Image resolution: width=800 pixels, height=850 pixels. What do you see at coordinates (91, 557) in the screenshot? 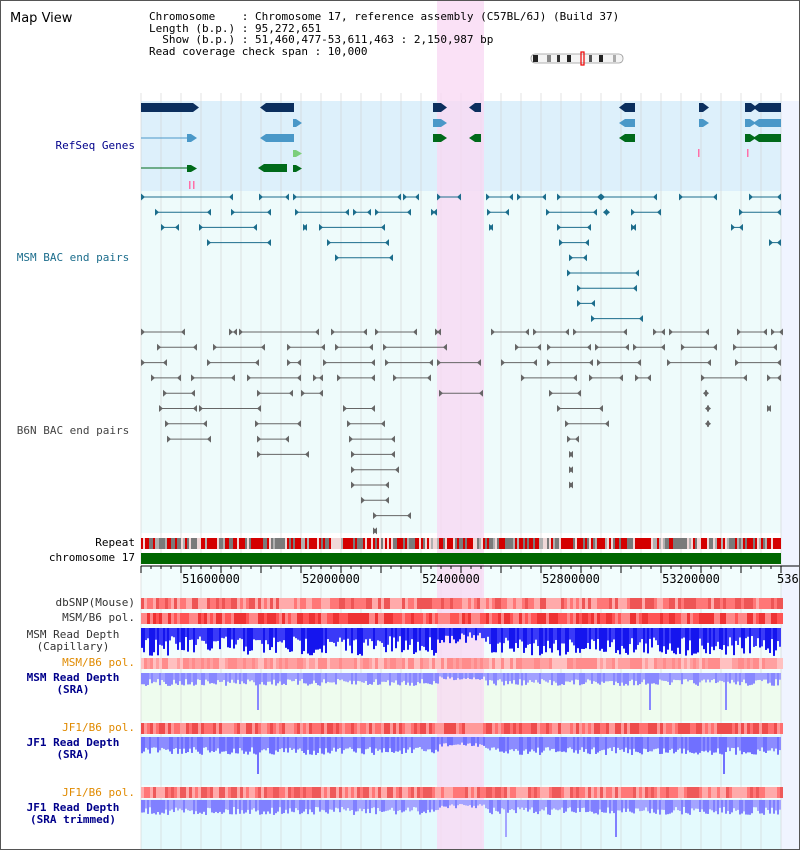
I see `track-label-chromosome: chromosome 17` at bounding box center [91, 557].